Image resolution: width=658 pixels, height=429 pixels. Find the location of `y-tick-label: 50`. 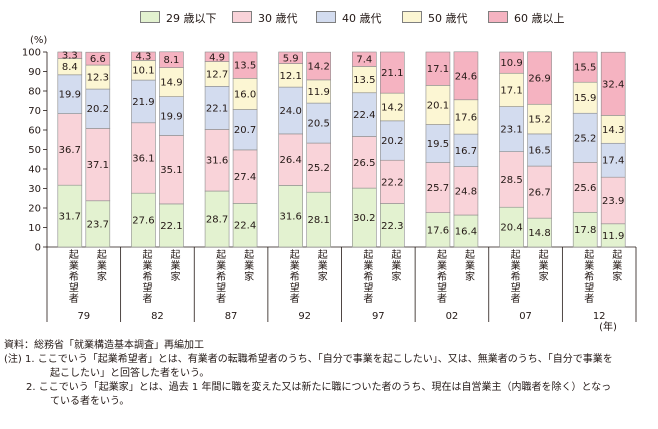

y-tick-label: 50 is located at coordinates (34, 150).